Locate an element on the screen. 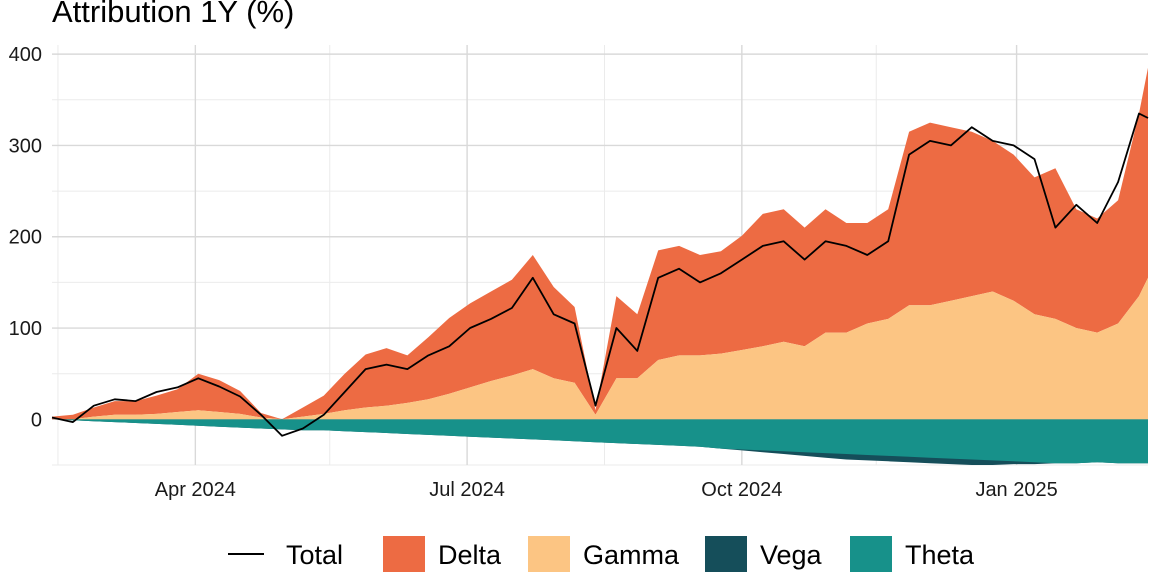 This screenshot has width=1152, height=576. legend: Total Delta Gamma Vega Theta is located at coordinates (601, 554).